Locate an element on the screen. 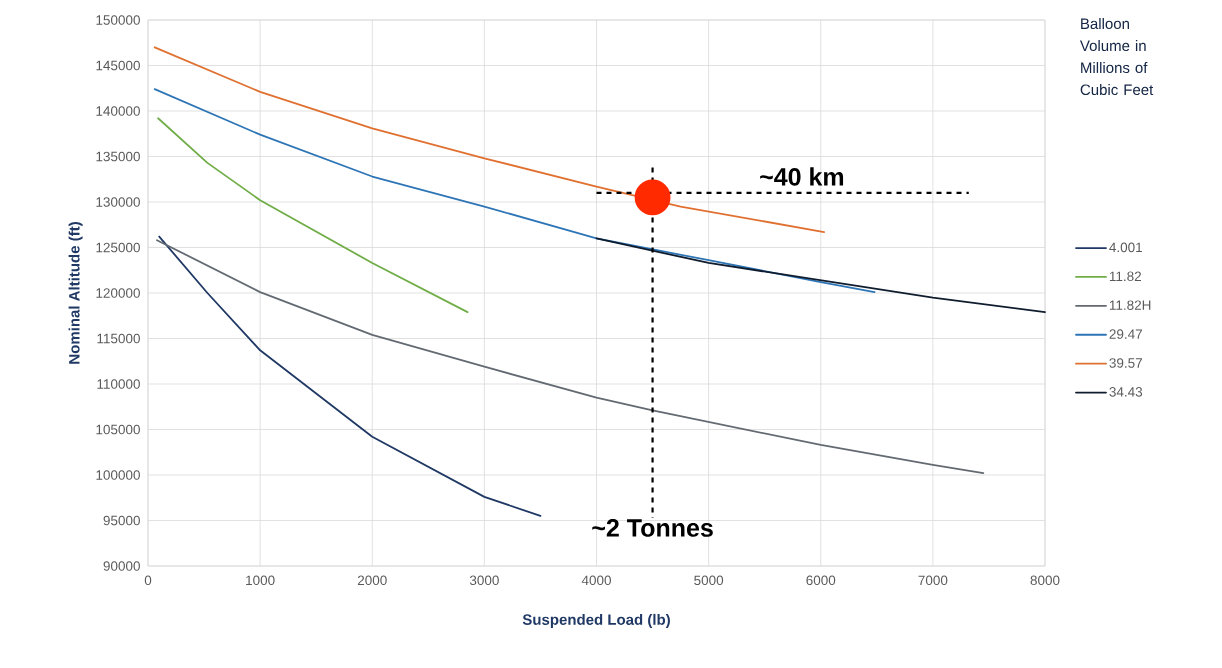  y-tick-label: 145000 is located at coordinates (118, 65).